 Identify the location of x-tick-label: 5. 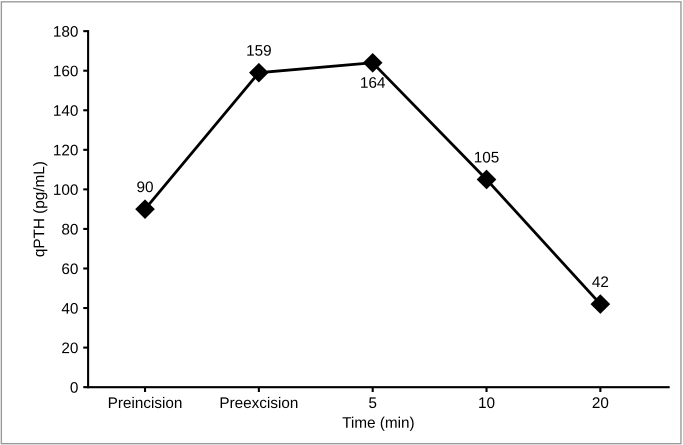
(372, 402).